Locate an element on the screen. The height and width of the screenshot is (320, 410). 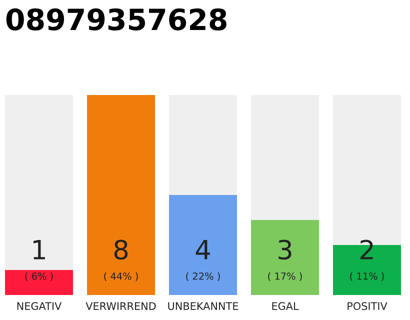
annotation: ( 44% ) is located at coordinates (121, 276).